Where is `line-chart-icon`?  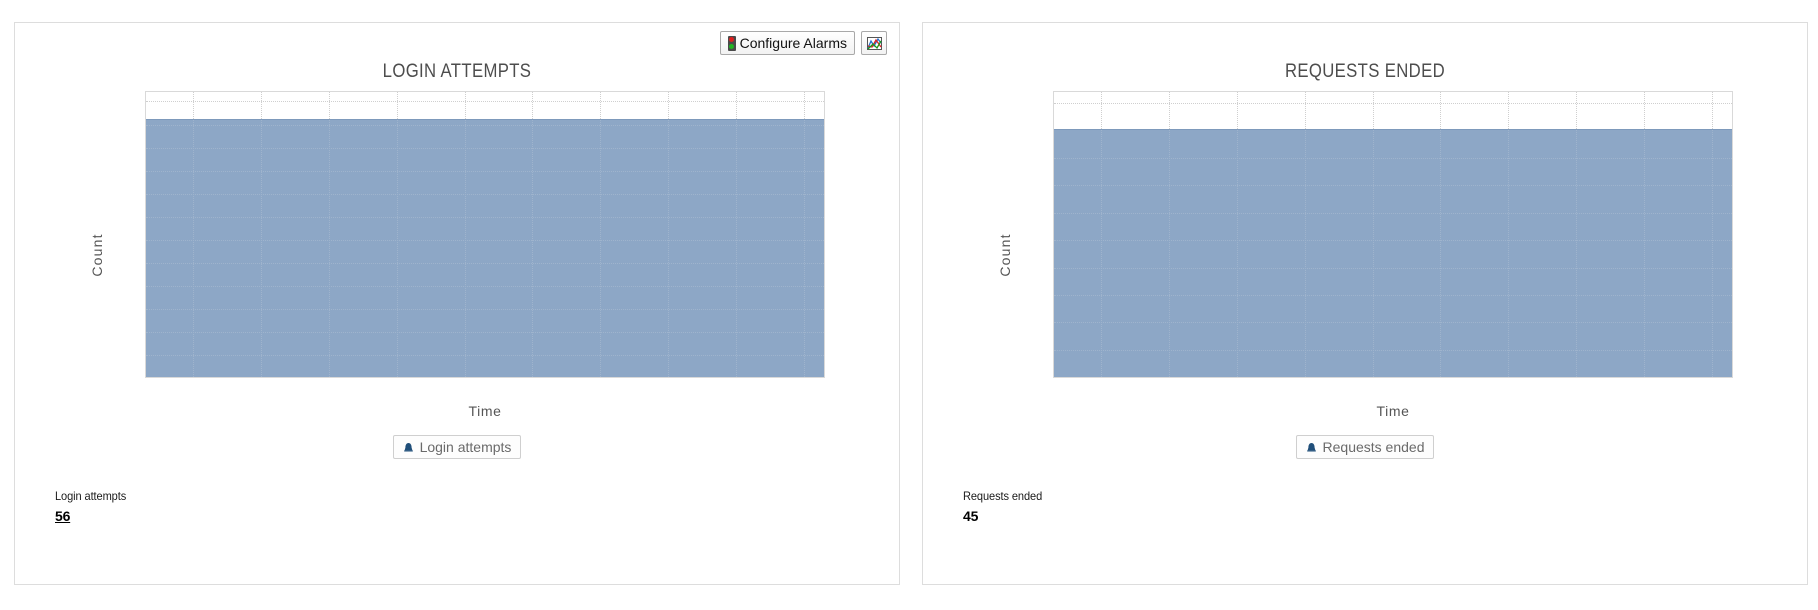 line-chart-icon is located at coordinates (874, 43).